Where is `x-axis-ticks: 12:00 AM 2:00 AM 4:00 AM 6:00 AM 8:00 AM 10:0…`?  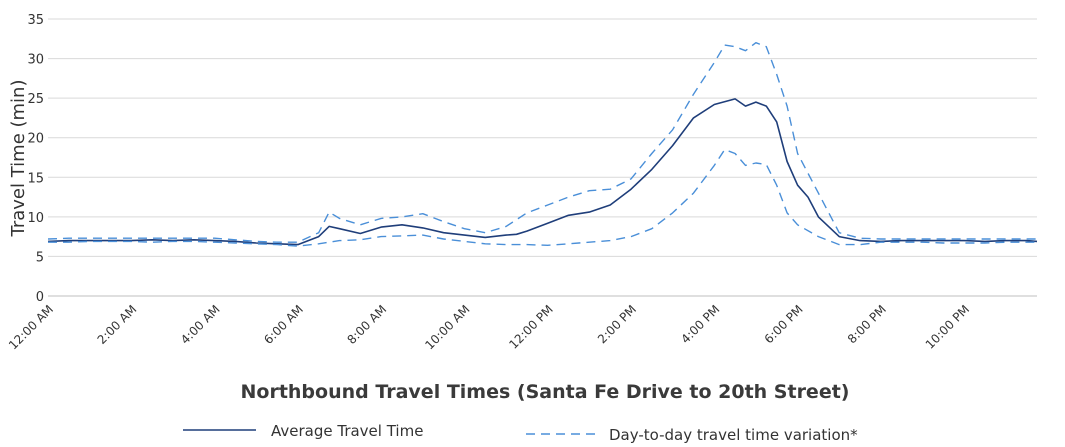
x-axis-ticks: 12:00 AM 2:00 AM 4:00 AM 6:00 AM 8:00 AM 10:0… is located at coordinates (489, 327).